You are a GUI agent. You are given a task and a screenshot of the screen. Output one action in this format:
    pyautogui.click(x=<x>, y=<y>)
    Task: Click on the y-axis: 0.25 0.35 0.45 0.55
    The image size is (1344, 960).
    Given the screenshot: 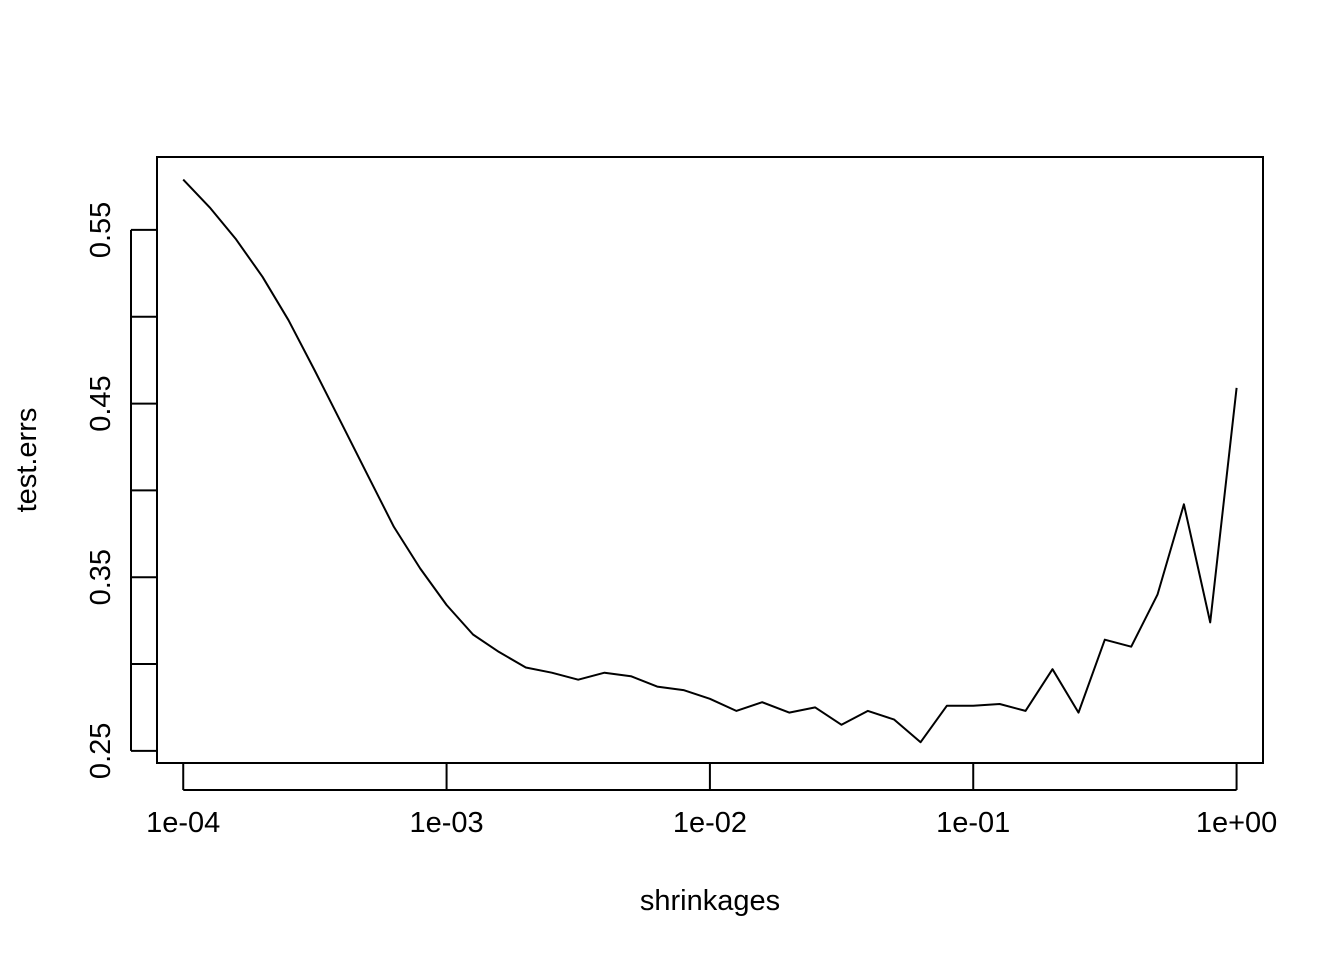 What is the action you would take?
    pyautogui.click(x=121, y=490)
    